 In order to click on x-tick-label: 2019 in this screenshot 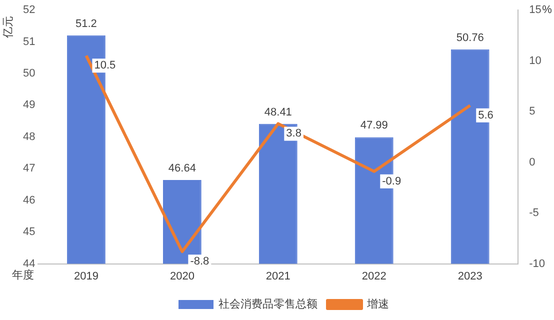, I will do `click(86, 276)`.